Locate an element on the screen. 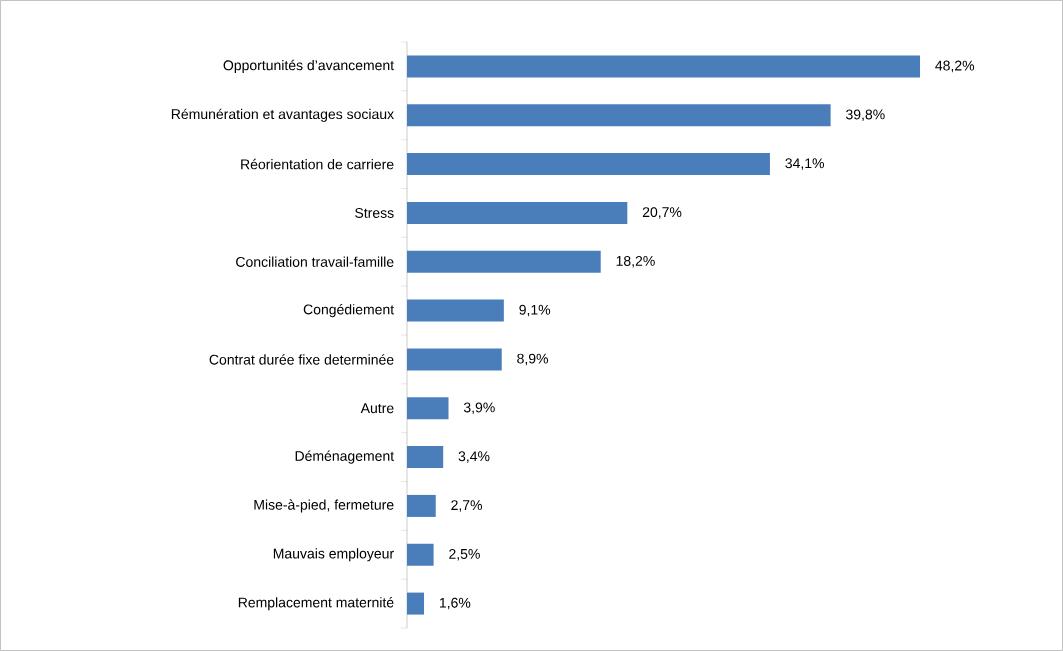  data-label: 3,4% is located at coordinates (474, 457).